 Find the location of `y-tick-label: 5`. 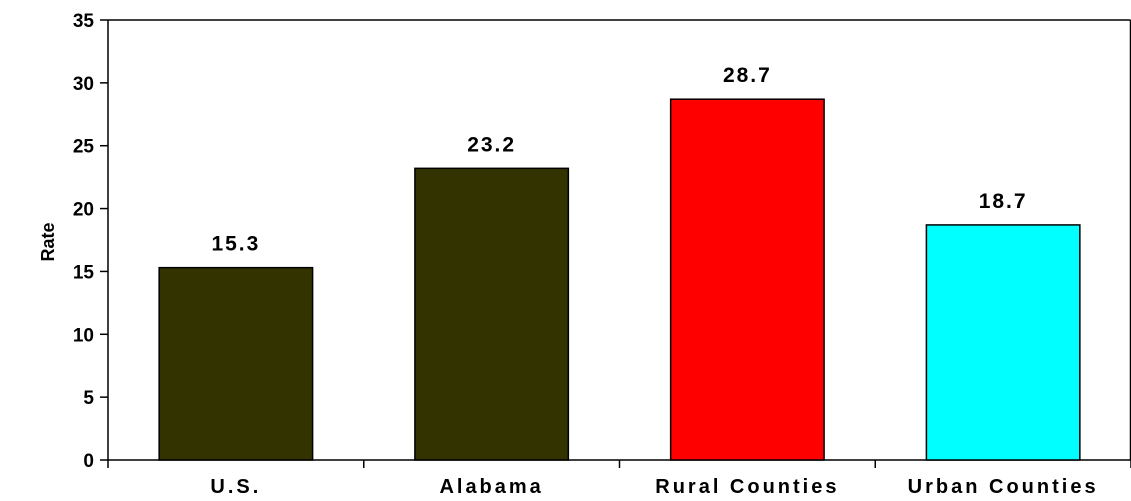

y-tick-label: 5 is located at coordinates (88, 398).